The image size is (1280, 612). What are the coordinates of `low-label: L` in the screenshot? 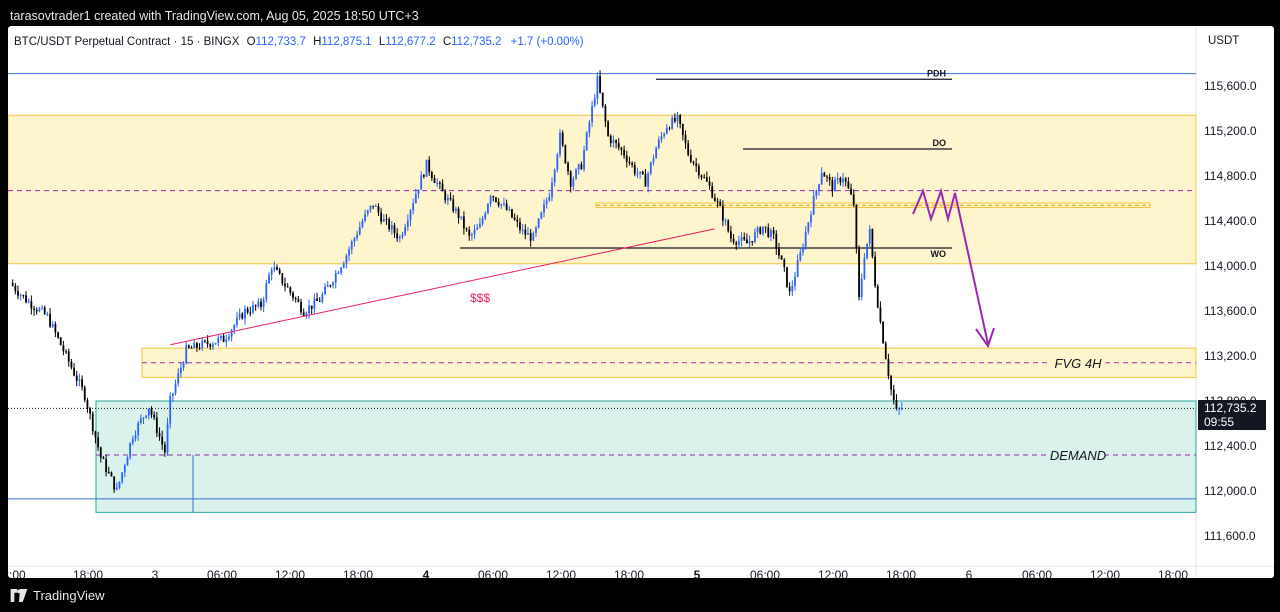 It's located at (382, 42).